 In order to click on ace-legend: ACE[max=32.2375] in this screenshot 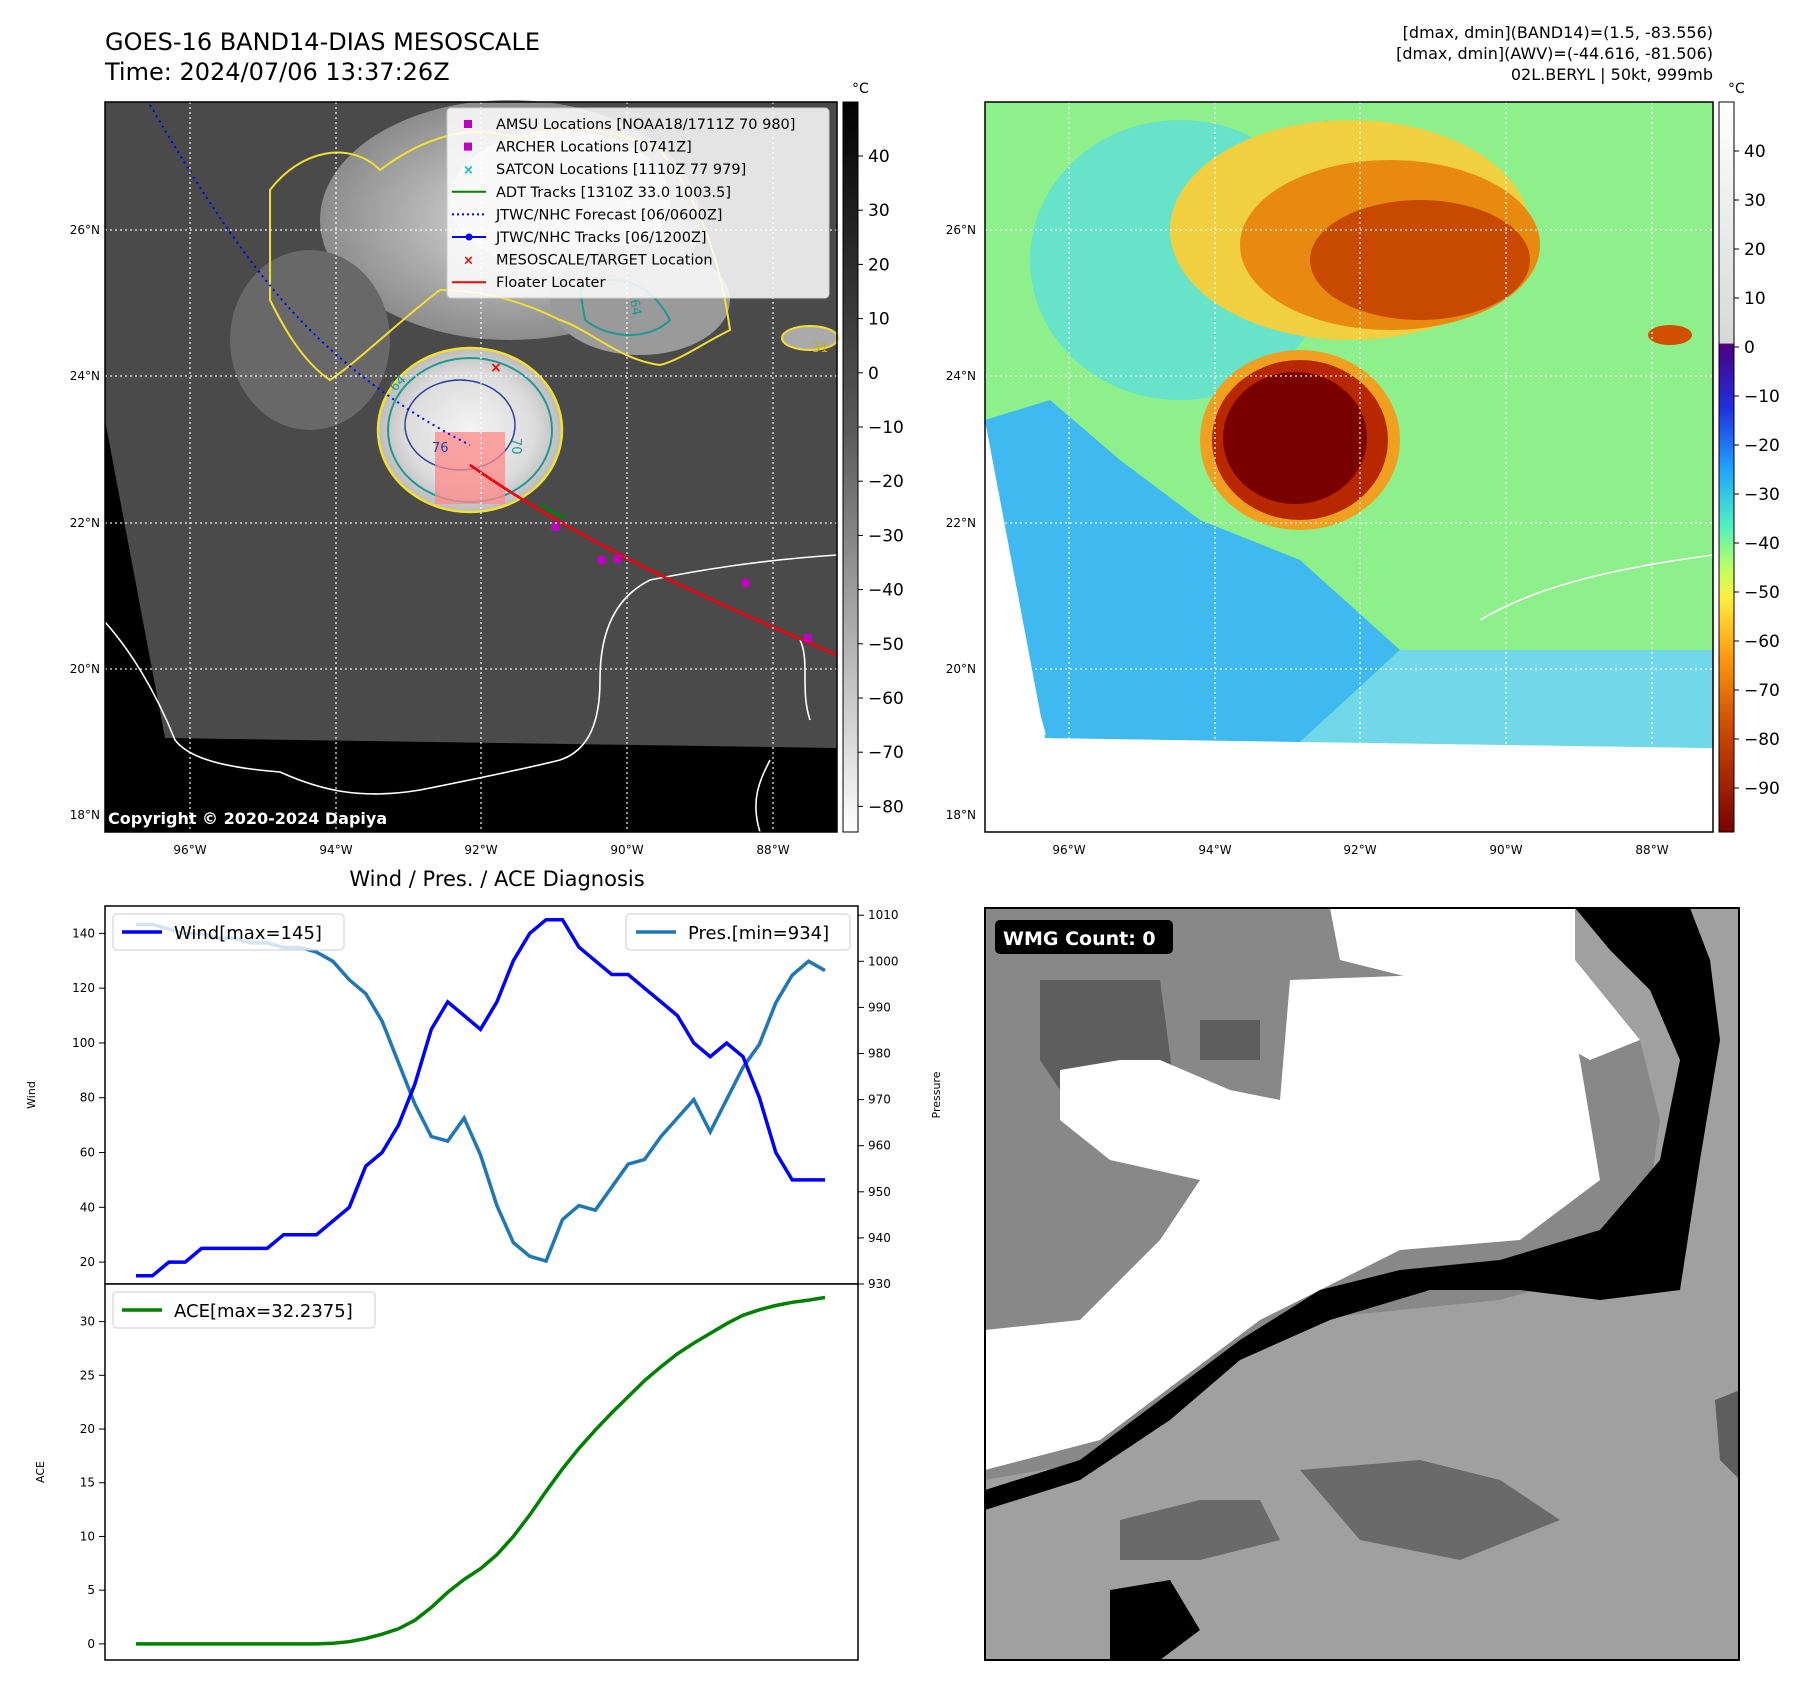, I will do `click(244, 1310)`.